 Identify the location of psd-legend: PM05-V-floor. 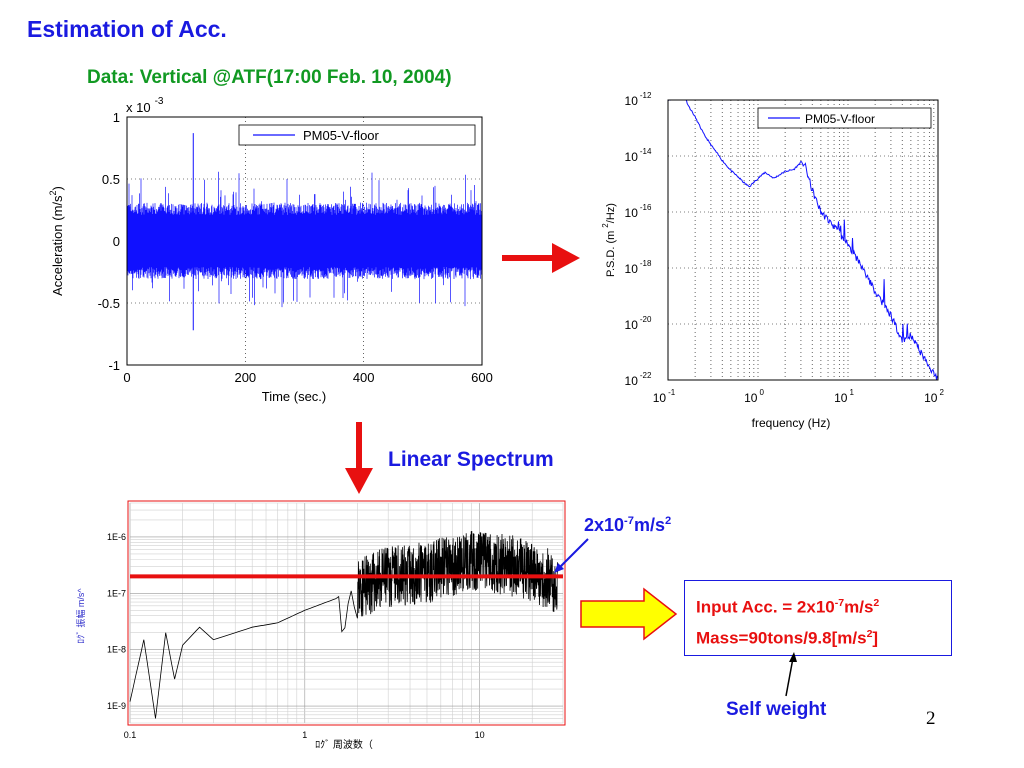
(844, 118).